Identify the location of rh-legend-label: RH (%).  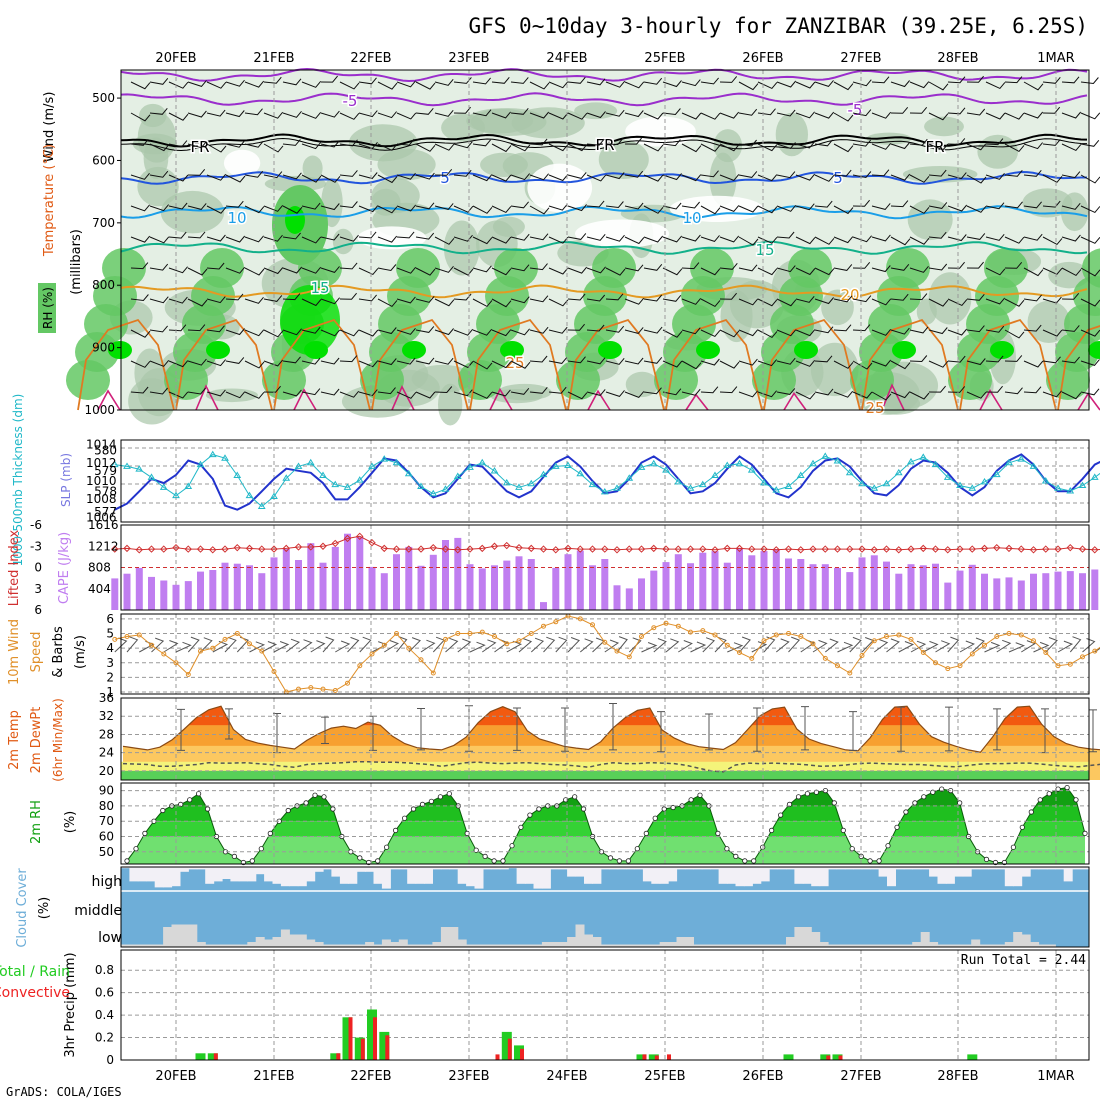
(48, 308).